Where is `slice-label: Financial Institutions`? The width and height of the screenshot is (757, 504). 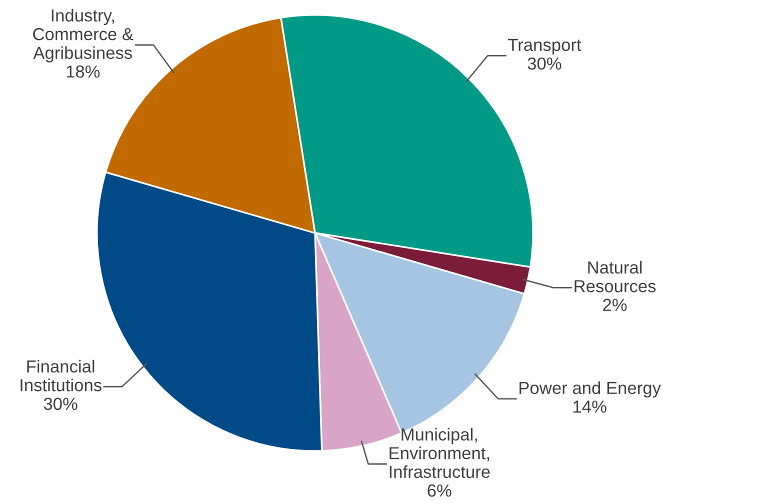
slice-label: Financial Institutions is located at coordinates (61, 376).